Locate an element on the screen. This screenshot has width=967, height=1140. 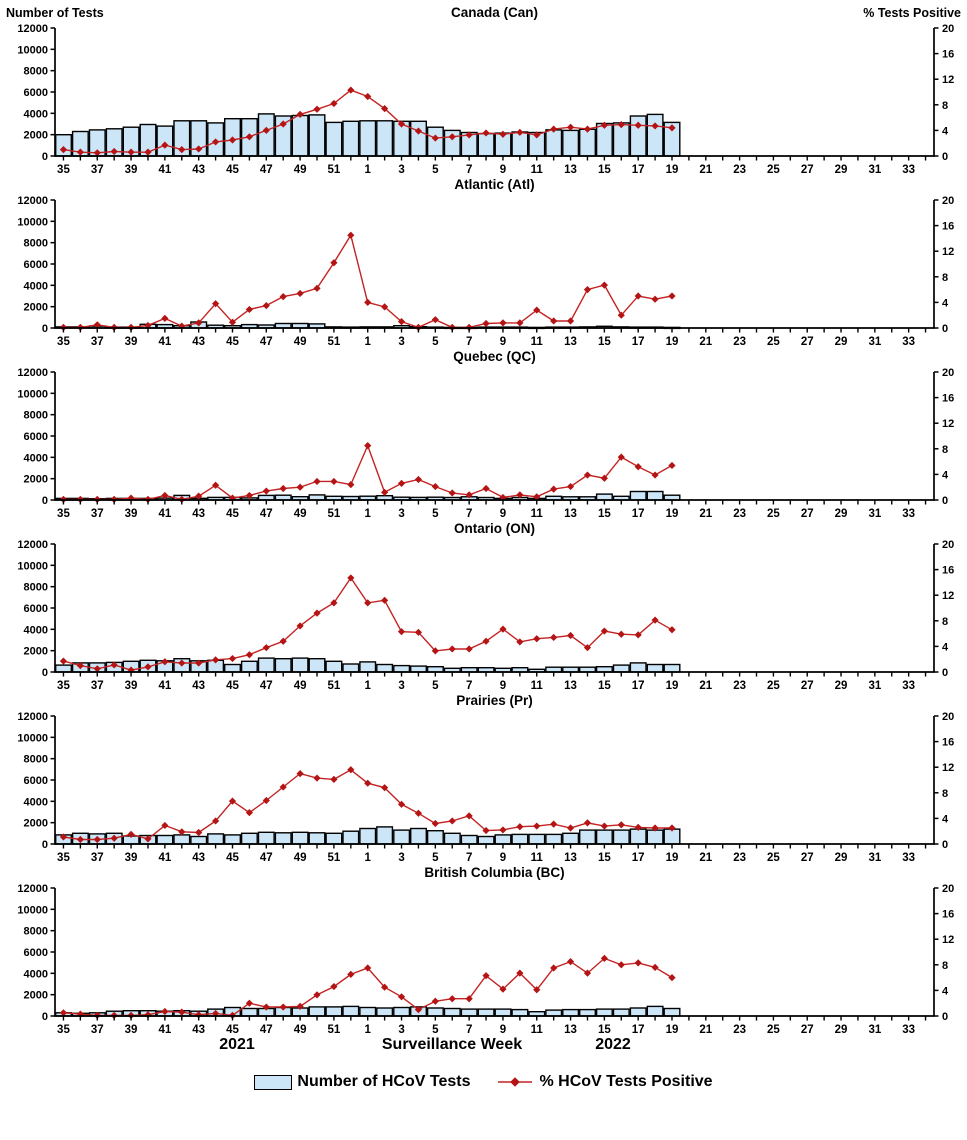
svg-text: 9 is located at coordinates (503, 170).